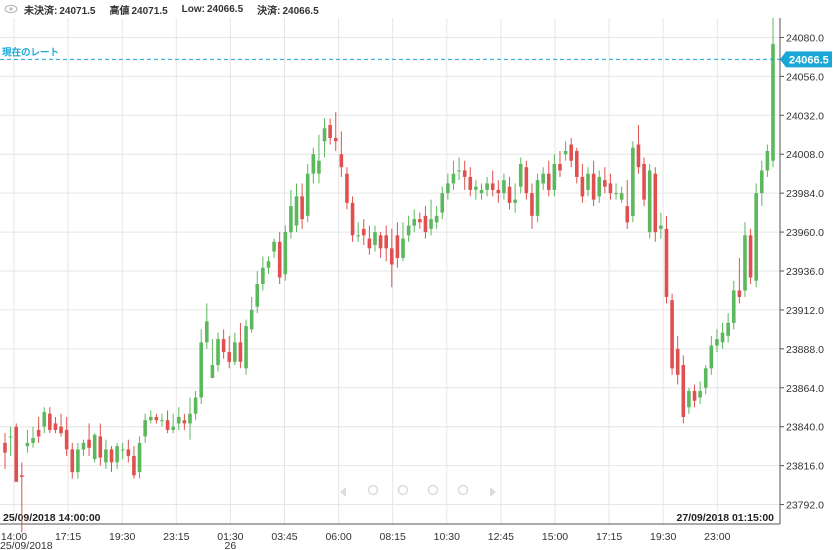 The height and width of the screenshot is (550, 840). I want to click on zoom-out-icon, so click(403, 490).